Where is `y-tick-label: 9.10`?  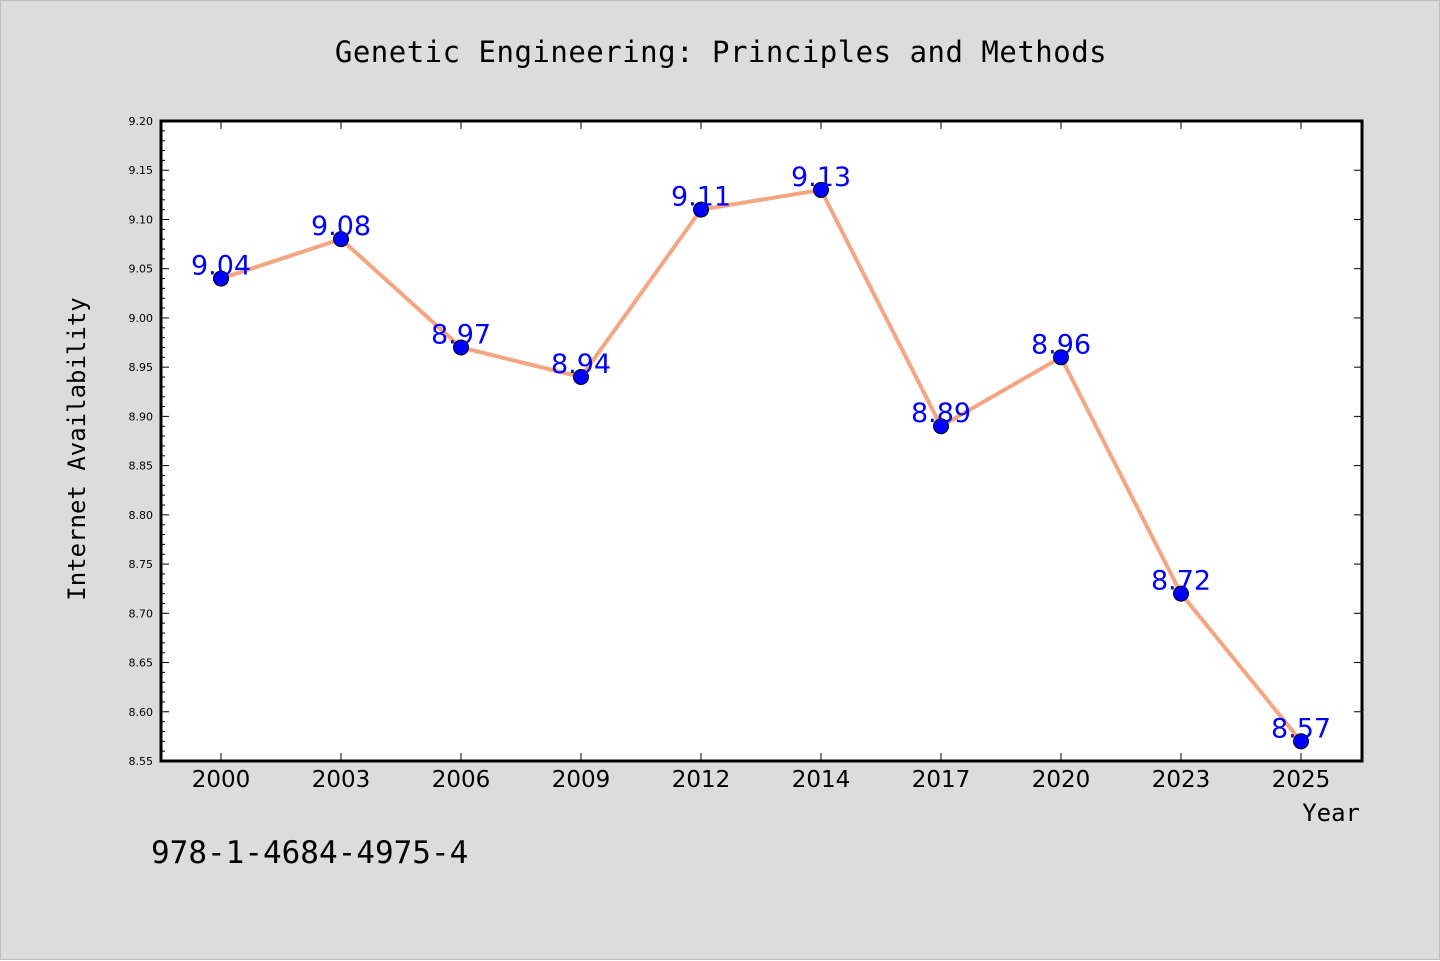
y-tick-label: 9.10 is located at coordinates (141, 219).